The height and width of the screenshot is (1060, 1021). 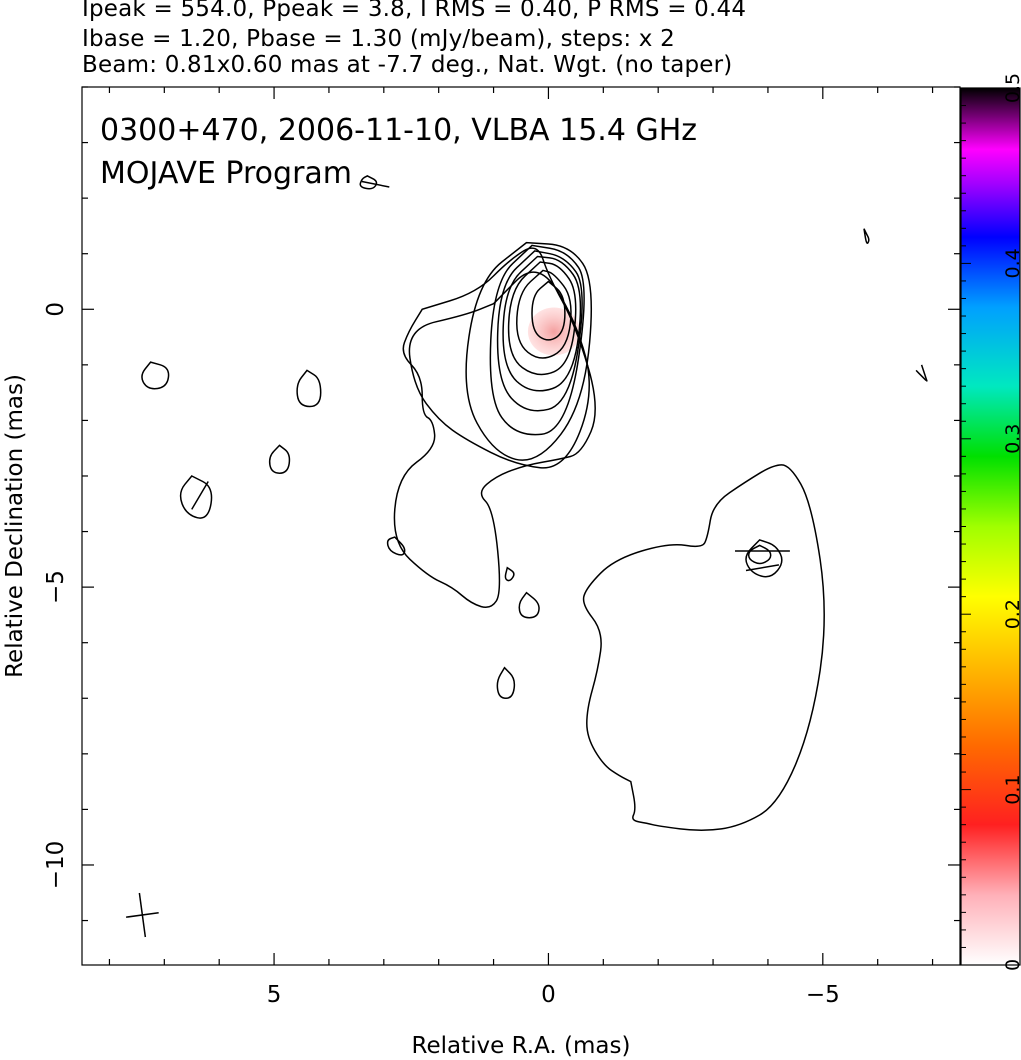 I want to click on y-tick-label: 0, so click(x=56, y=309).